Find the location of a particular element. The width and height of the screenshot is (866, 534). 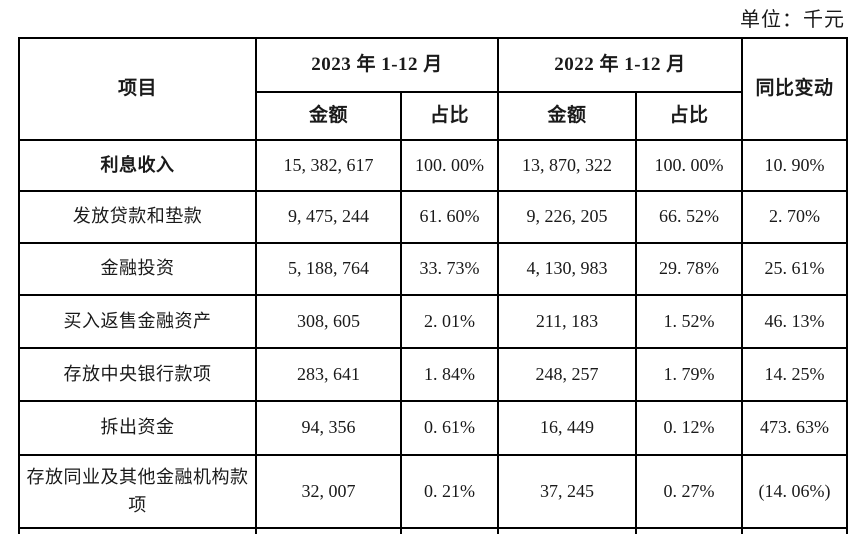

header-amount-2022: 金额 is located at coordinates (567, 116).